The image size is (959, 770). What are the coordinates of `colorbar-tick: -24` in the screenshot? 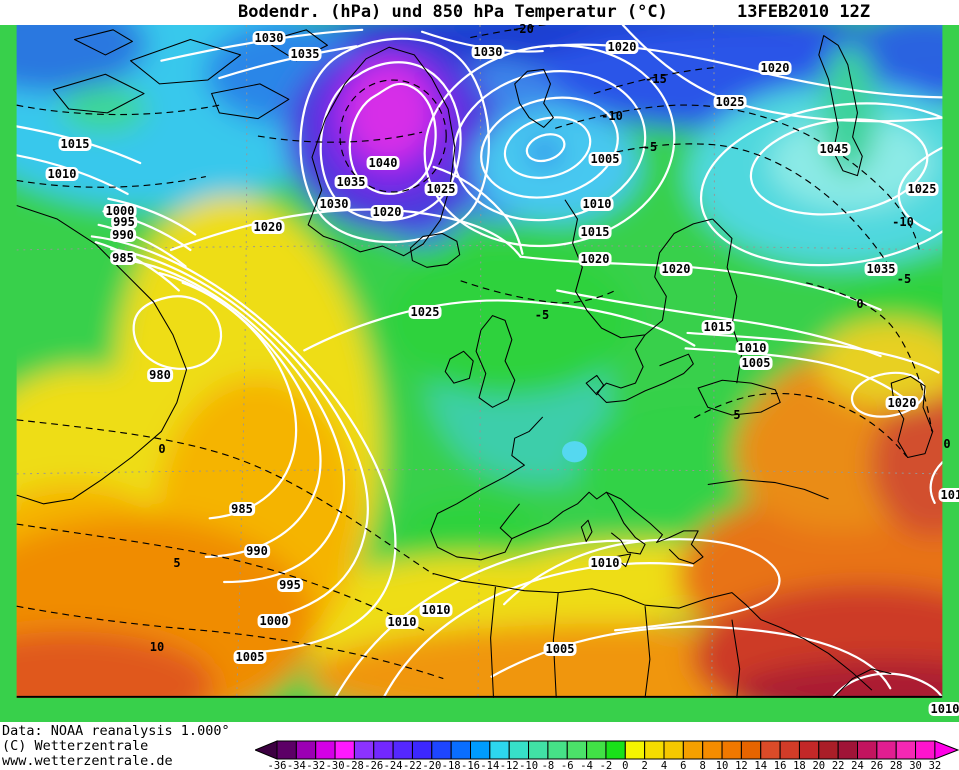 It's located at (393, 765).